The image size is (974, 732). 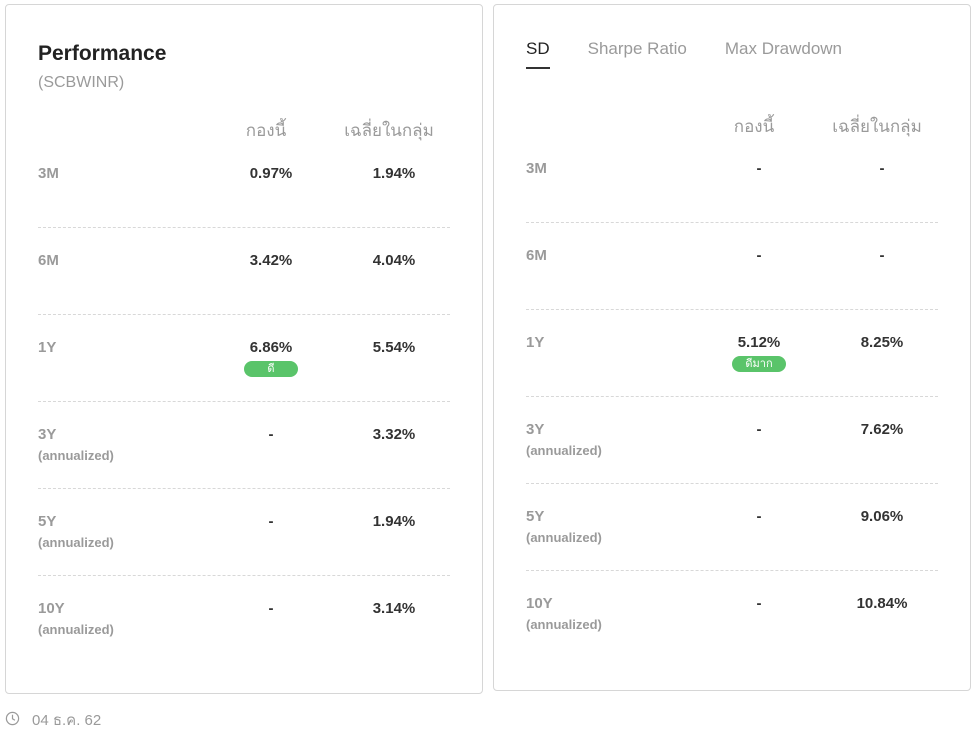 What do you see at coordinates (732, 440) in the screenshot?
I see `table-row: 3Y (annualized) - 7.62%` at bounding box center [732, 440].